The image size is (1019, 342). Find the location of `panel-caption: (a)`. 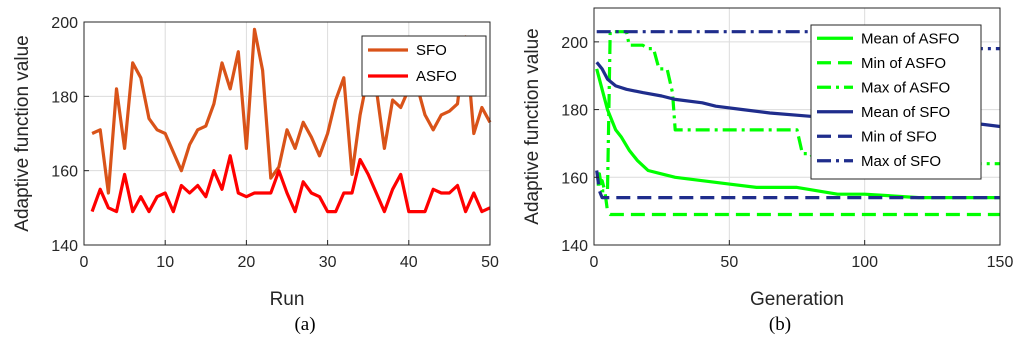

panel-caption: (a) is located at coordinates (304, 324).